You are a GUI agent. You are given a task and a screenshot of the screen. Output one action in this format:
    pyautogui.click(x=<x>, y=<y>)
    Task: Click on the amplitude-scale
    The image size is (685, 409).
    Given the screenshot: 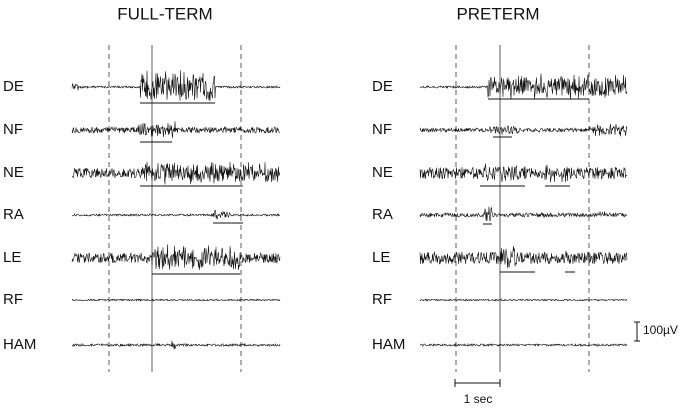 What is the action you would take?
    pyautogui.click(x=637, y=331)
    